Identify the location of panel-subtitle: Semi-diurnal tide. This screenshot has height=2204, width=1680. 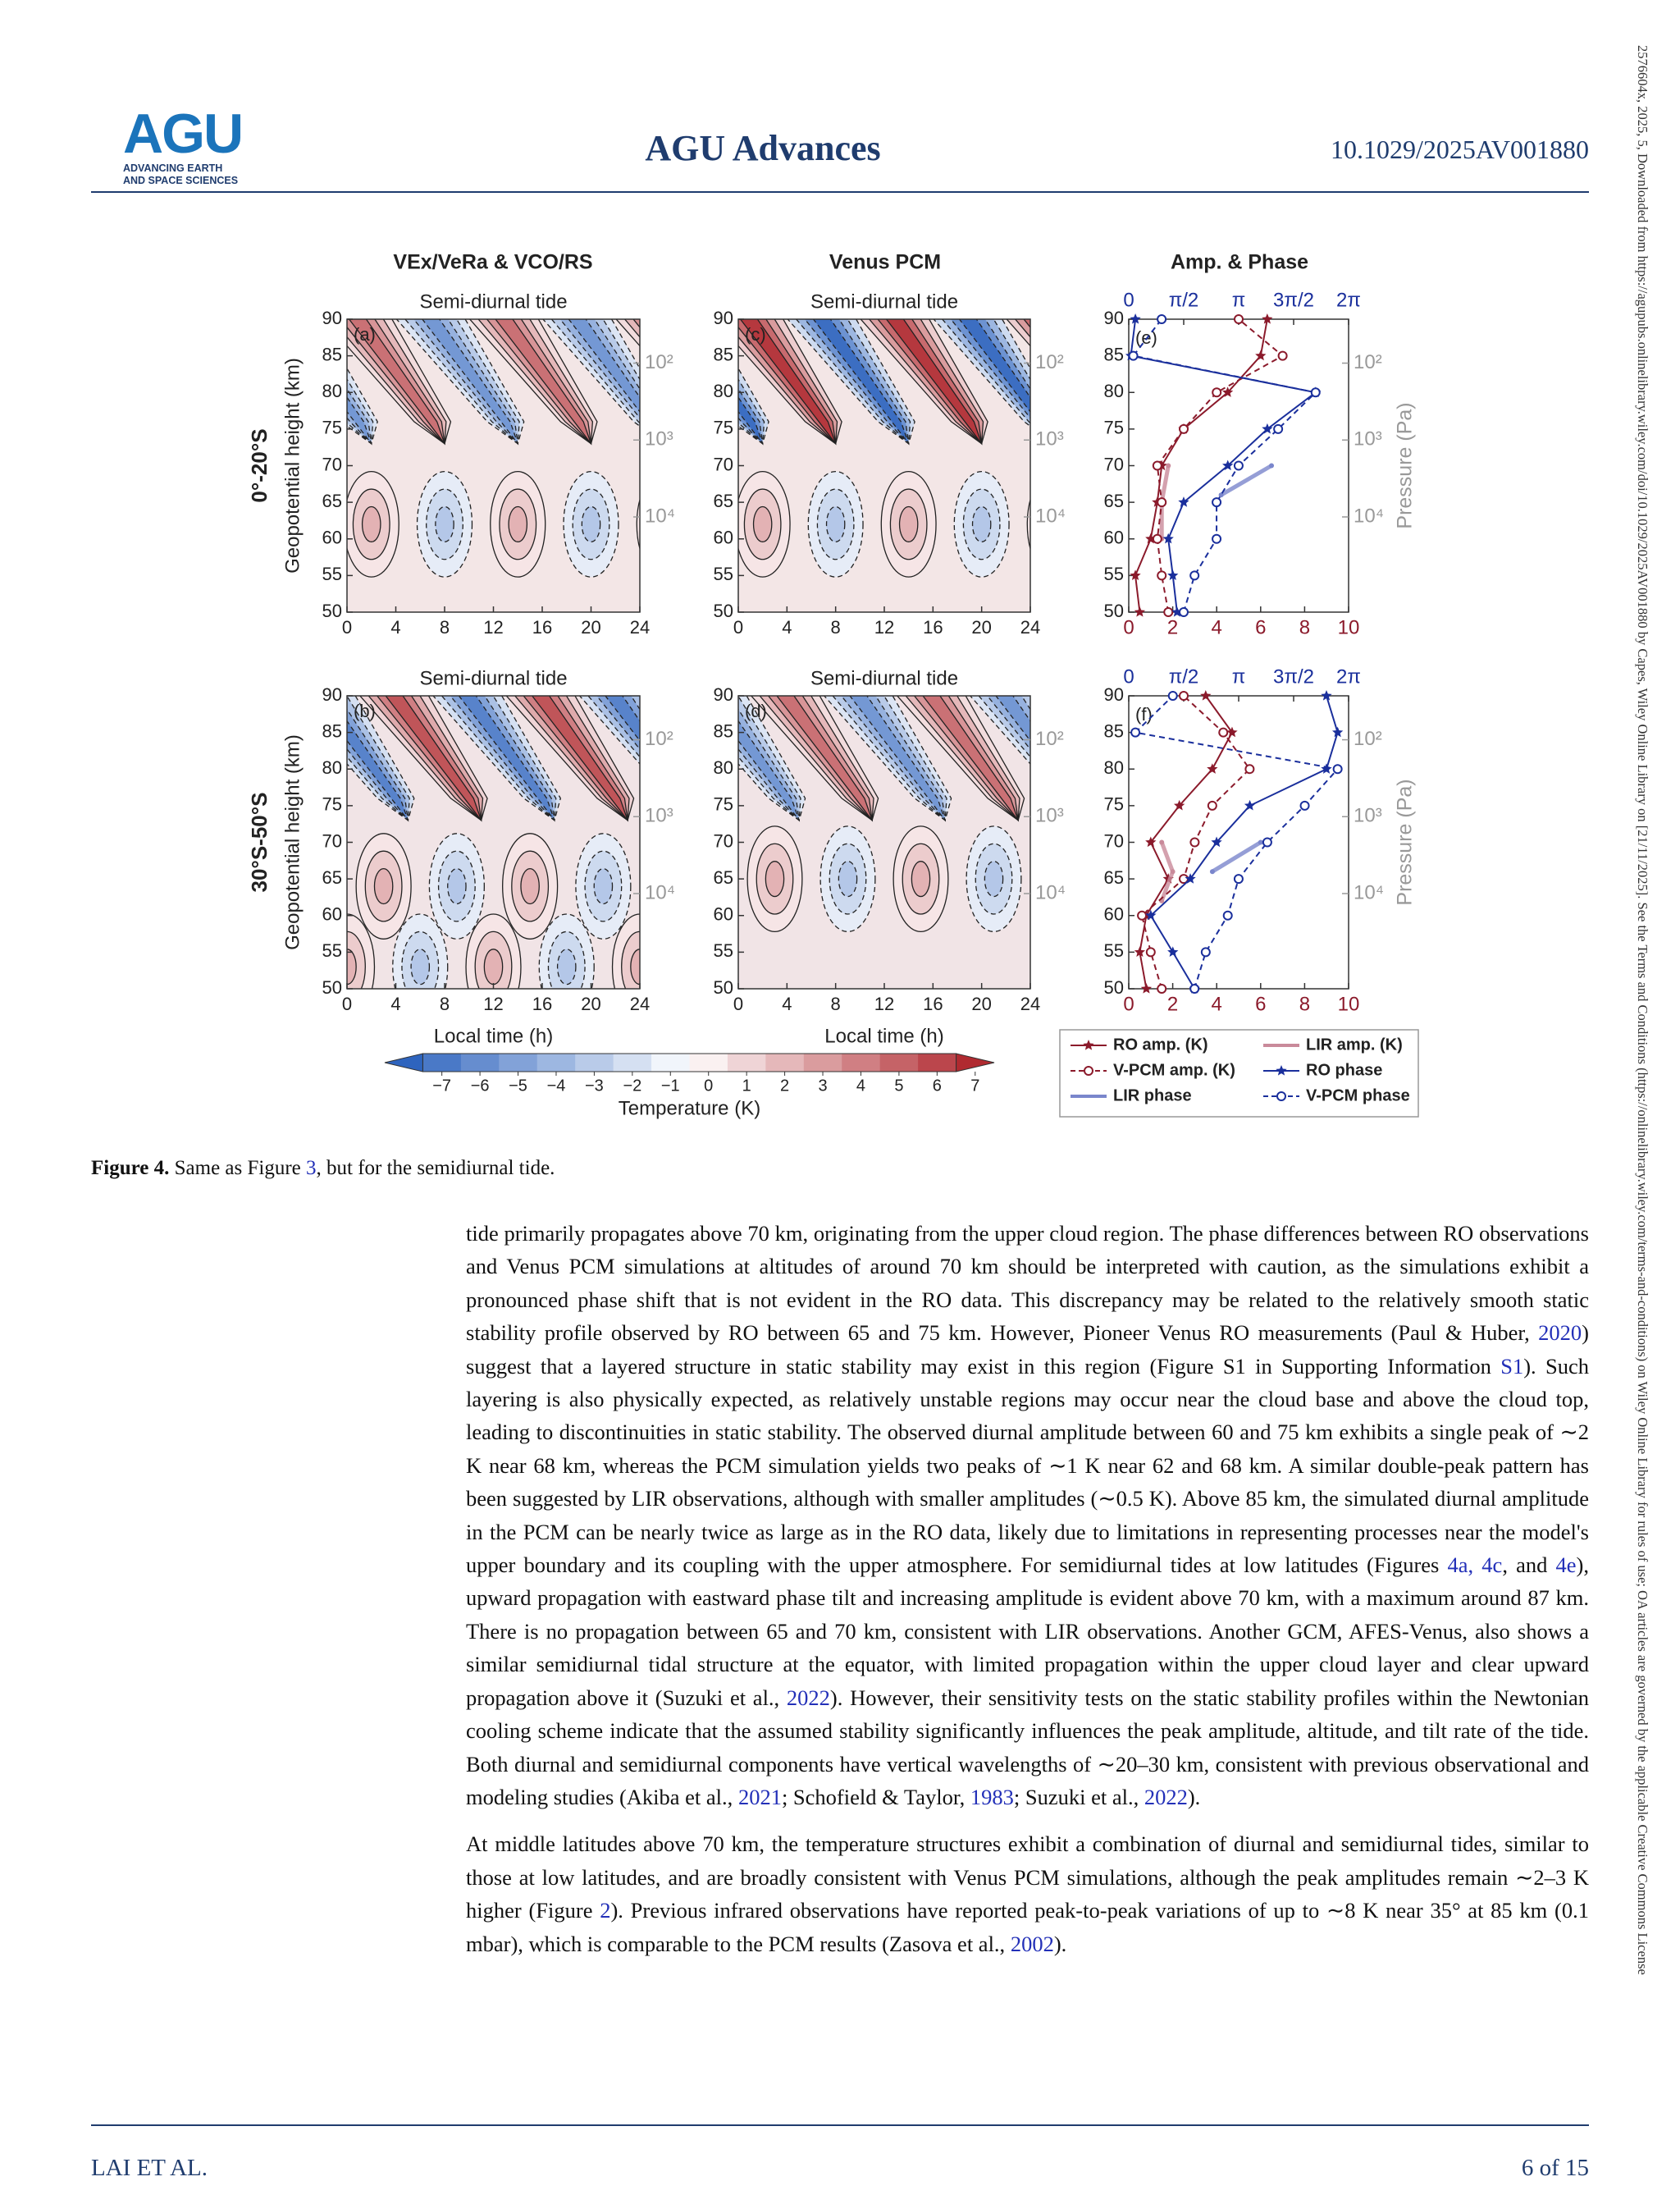
(493, 678).